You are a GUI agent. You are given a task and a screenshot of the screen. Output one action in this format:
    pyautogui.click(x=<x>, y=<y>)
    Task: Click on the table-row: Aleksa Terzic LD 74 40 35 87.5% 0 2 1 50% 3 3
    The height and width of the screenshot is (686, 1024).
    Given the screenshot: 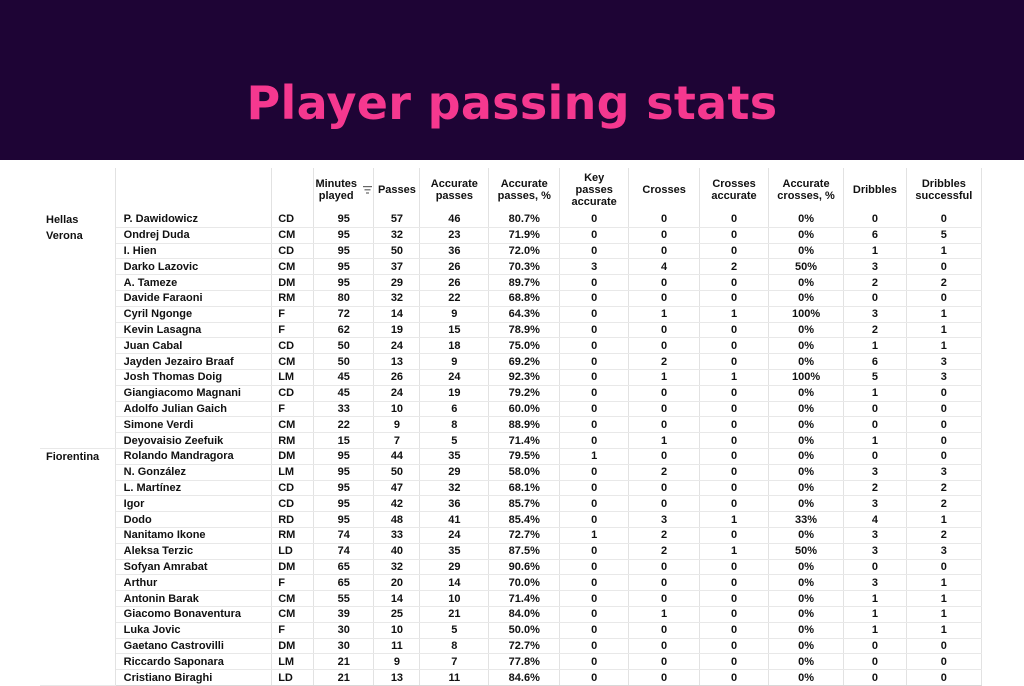 What is the action you would take?
    pyautogui.click(x=511, y=551)
    